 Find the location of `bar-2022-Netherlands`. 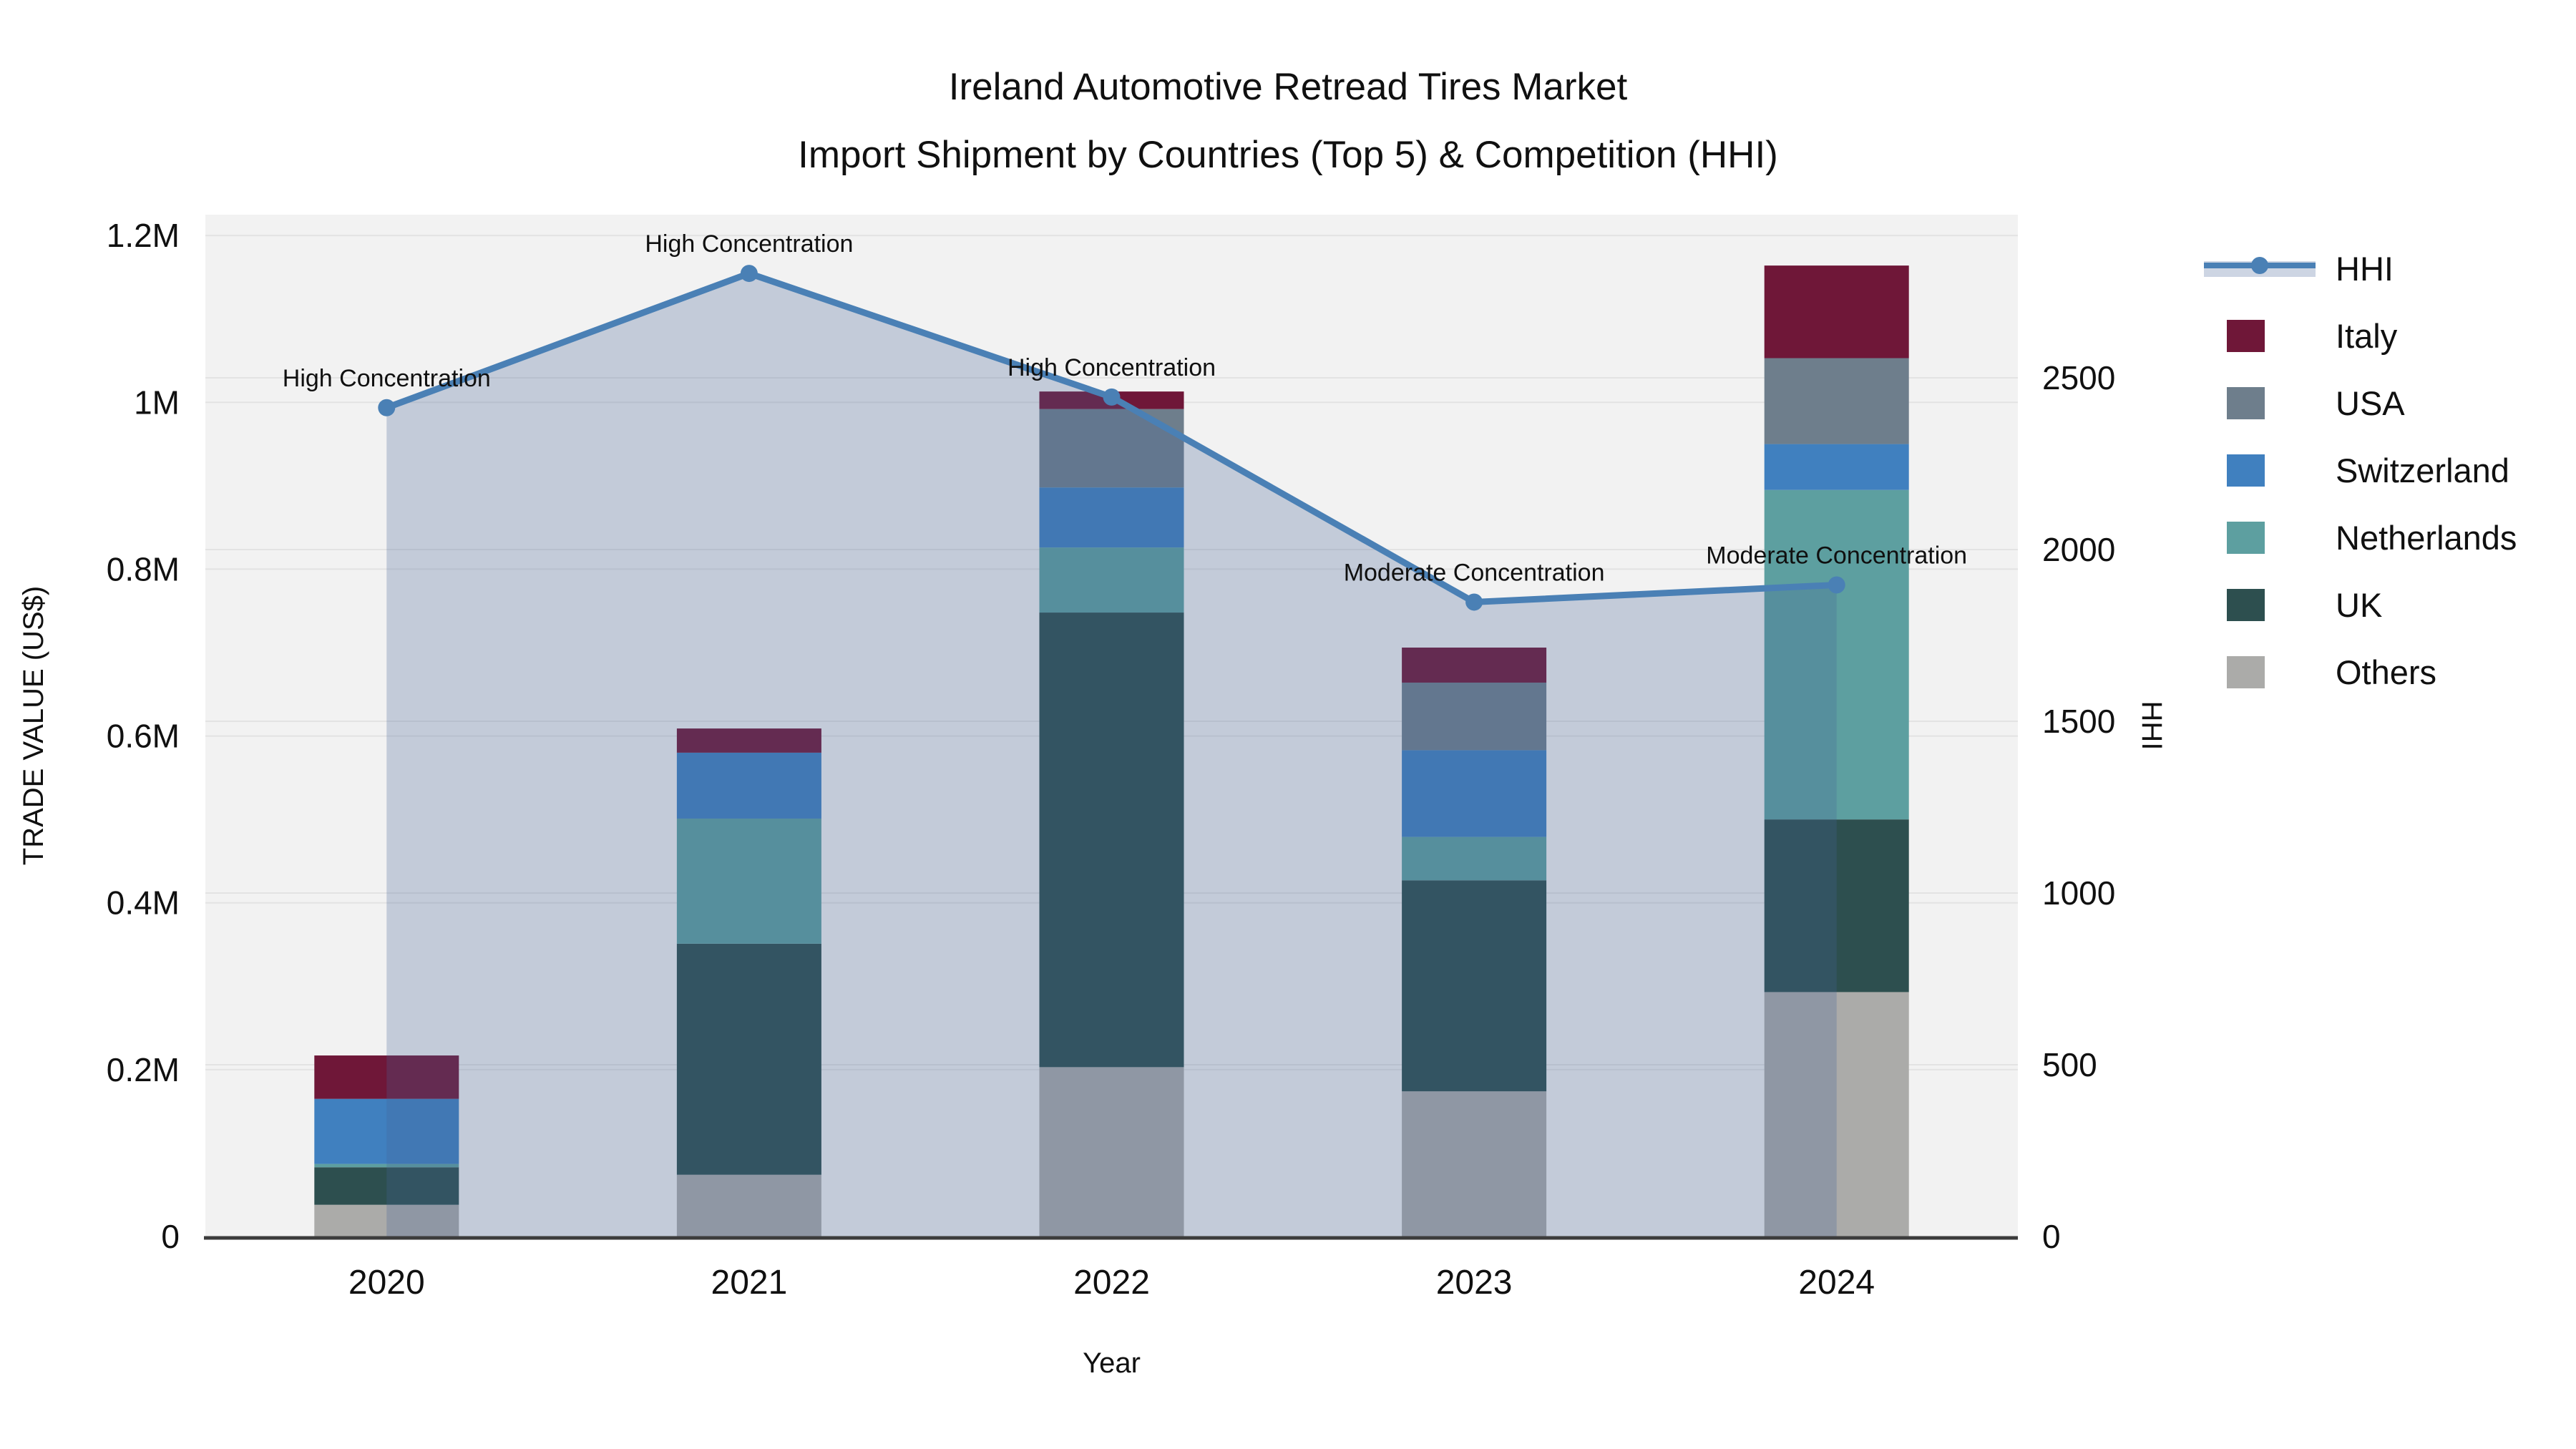

bar-2022-Netherlands is located at coordinates (1111, 580).